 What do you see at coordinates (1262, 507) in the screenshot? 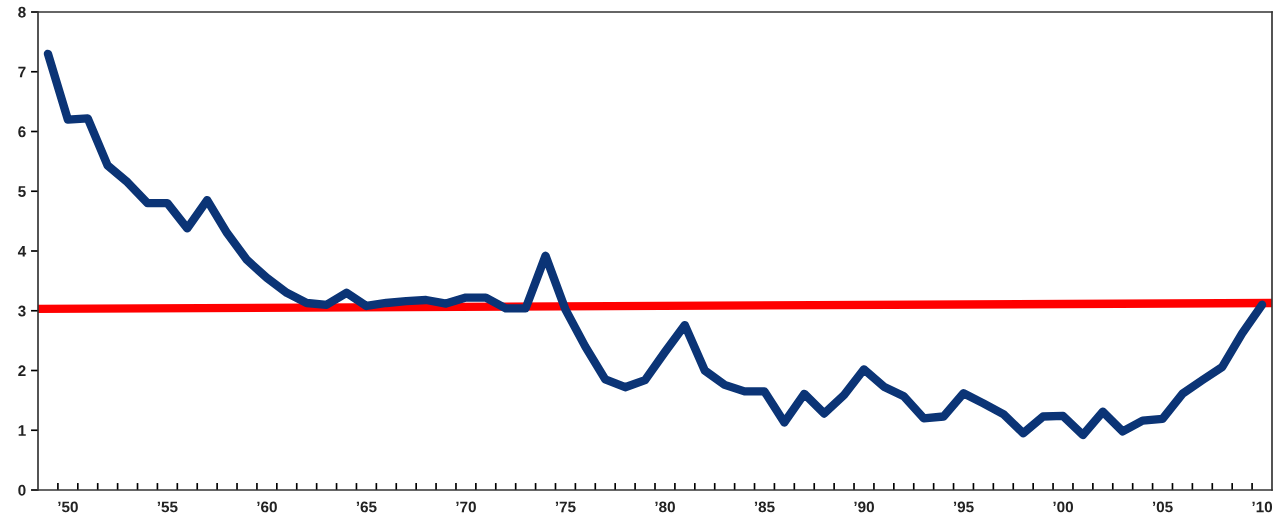
I see `x-tick-label: ’10` at bounding box center [1262, 507].